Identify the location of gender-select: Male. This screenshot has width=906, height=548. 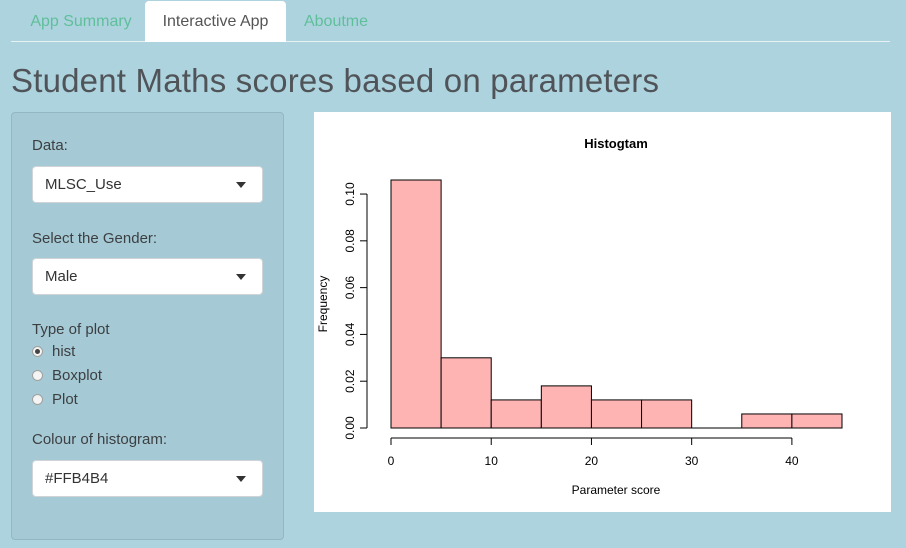
(147, 276).